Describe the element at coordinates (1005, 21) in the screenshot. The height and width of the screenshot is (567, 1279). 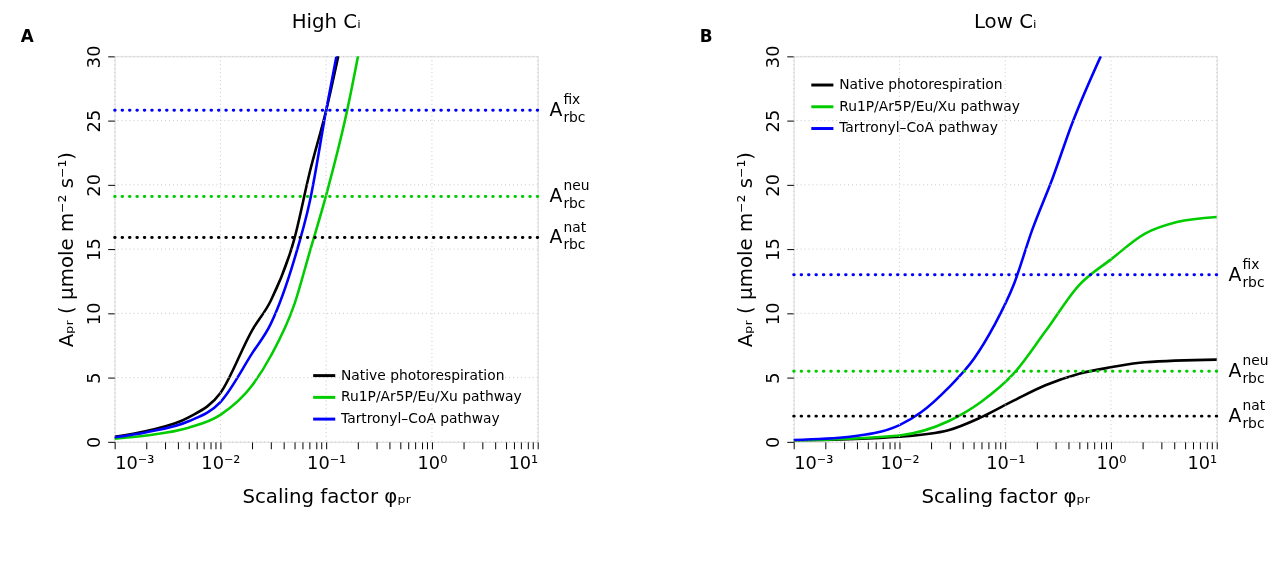
I see `chart-title: Low Cᵢ` at that location.